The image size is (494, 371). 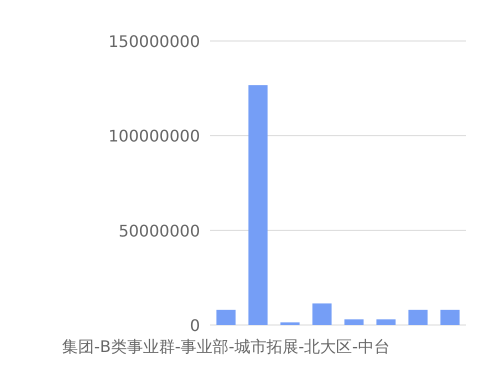 I want to click on y-tick-label: 50000000, so click(x=159, y=230).